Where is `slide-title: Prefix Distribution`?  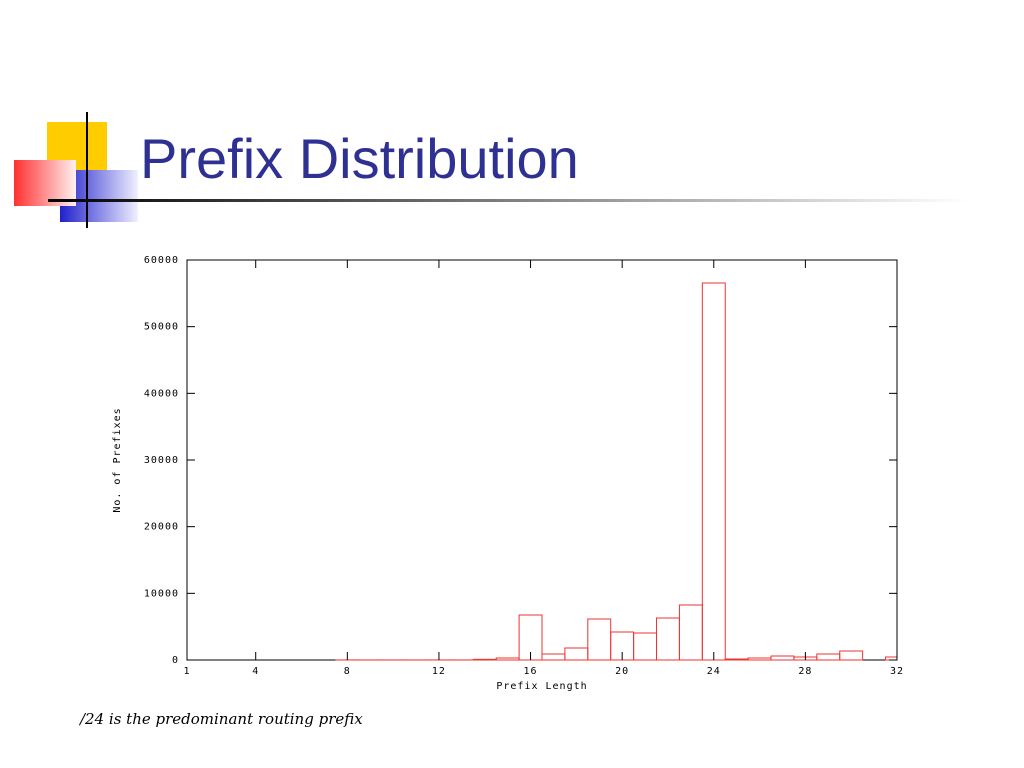
slide-title: Prefix Distribution is located at coordinates (359, 158).